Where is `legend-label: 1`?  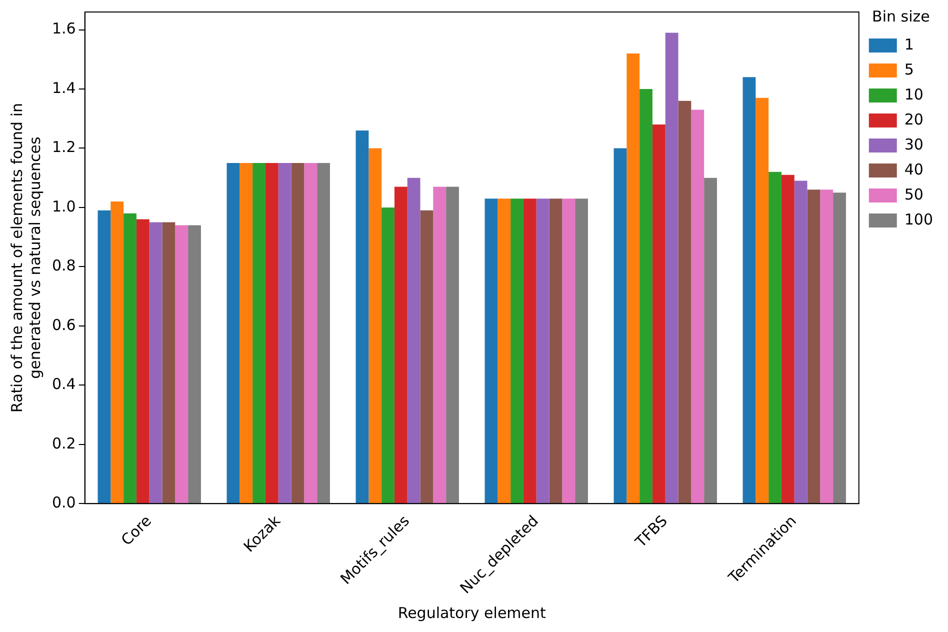
legend-label: 1 is located at coordinates (909, 44).